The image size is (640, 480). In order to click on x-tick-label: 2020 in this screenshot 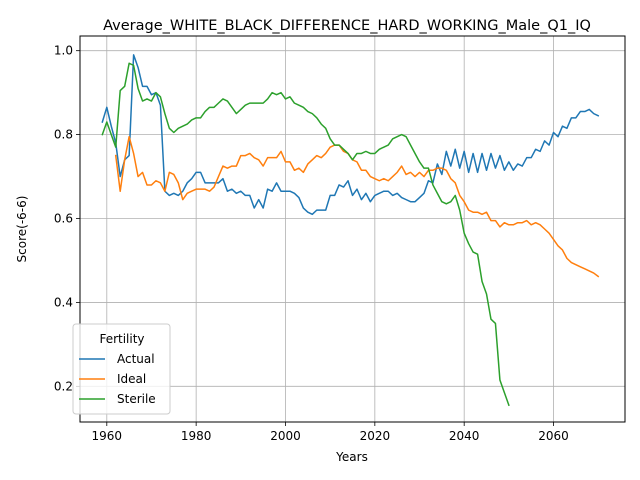, I will do `click(375, 436)`.